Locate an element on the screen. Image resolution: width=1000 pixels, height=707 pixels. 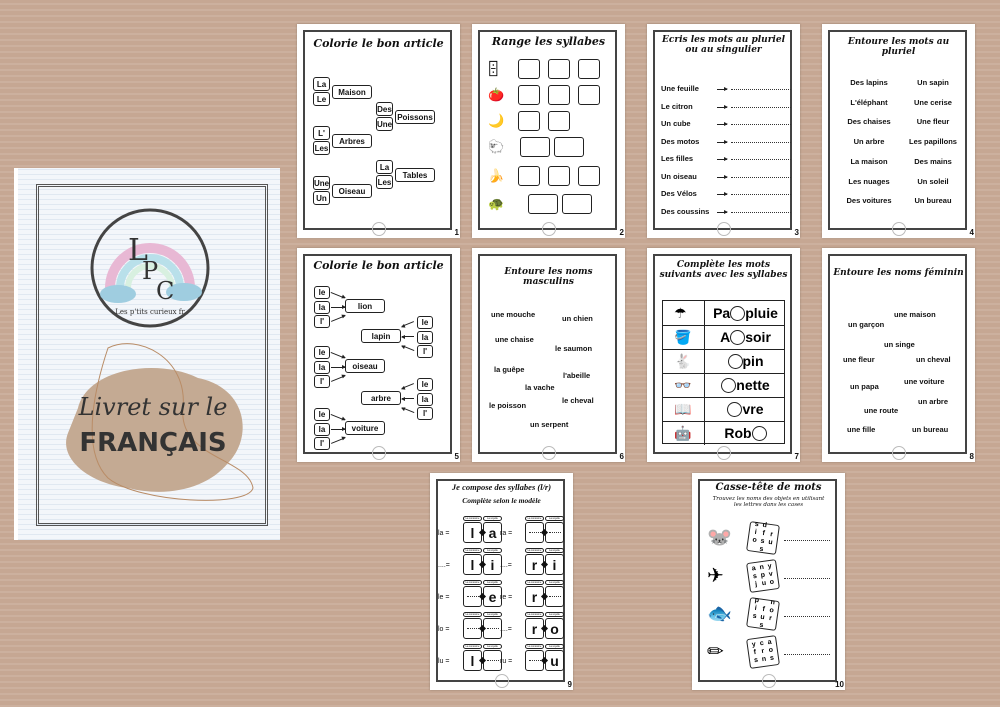
word-option: le cheval is located at coordinates (578, 400).